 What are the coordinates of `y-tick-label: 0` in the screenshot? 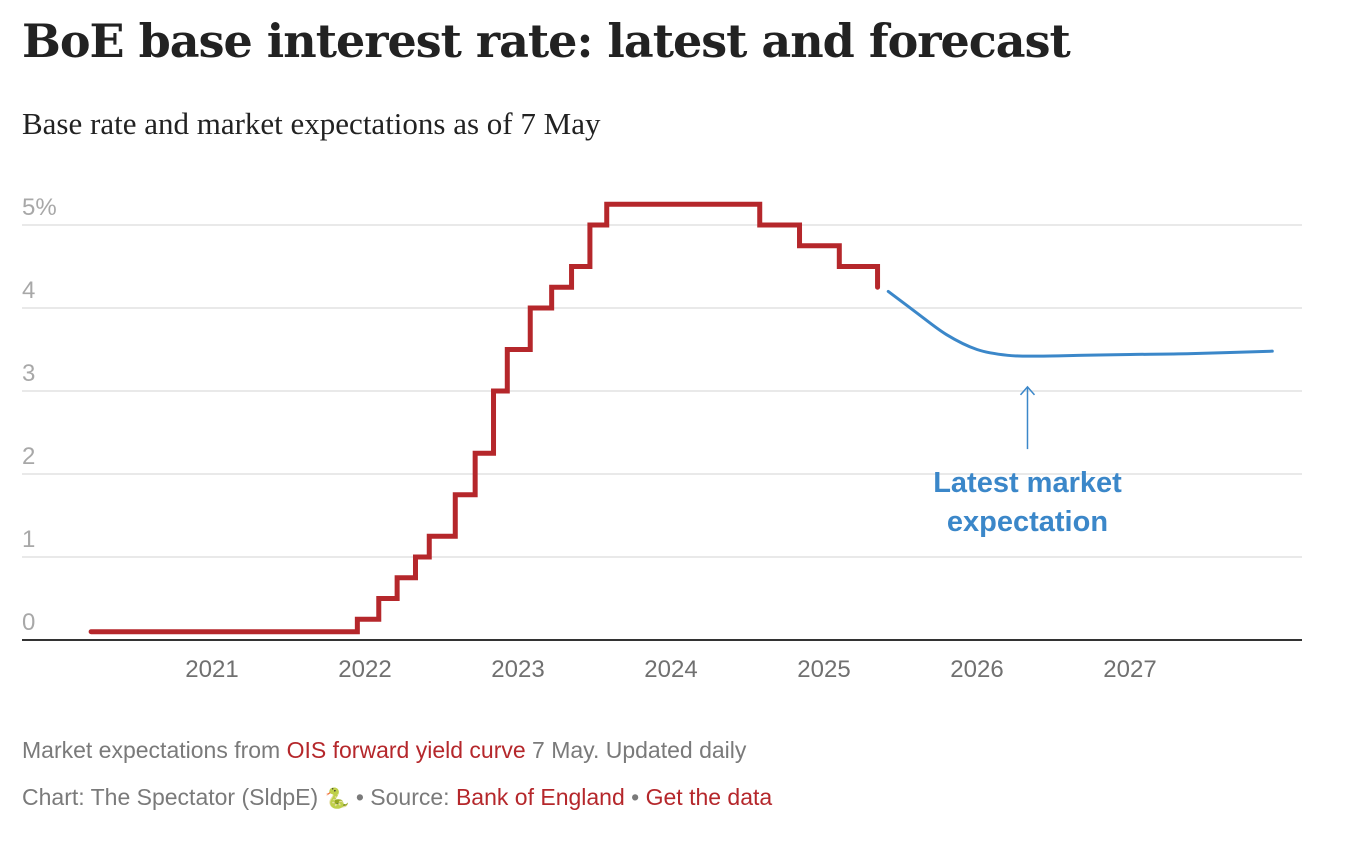 It's located at (28, 622).